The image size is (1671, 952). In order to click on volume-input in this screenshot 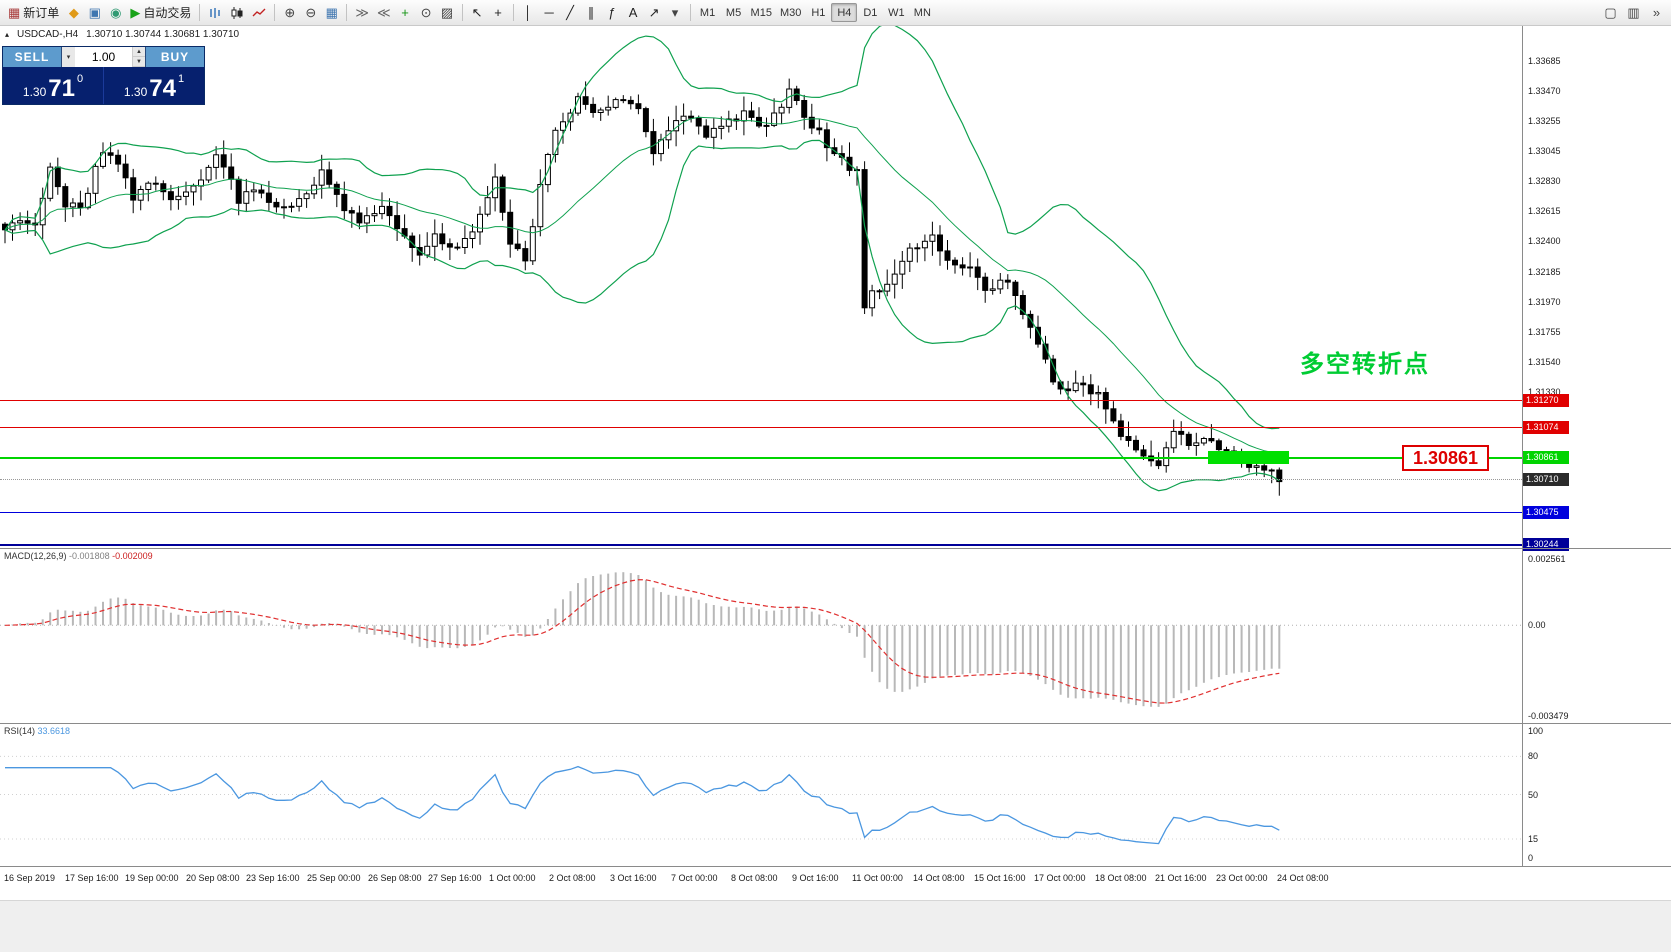, I will do `click(103, 57)`.